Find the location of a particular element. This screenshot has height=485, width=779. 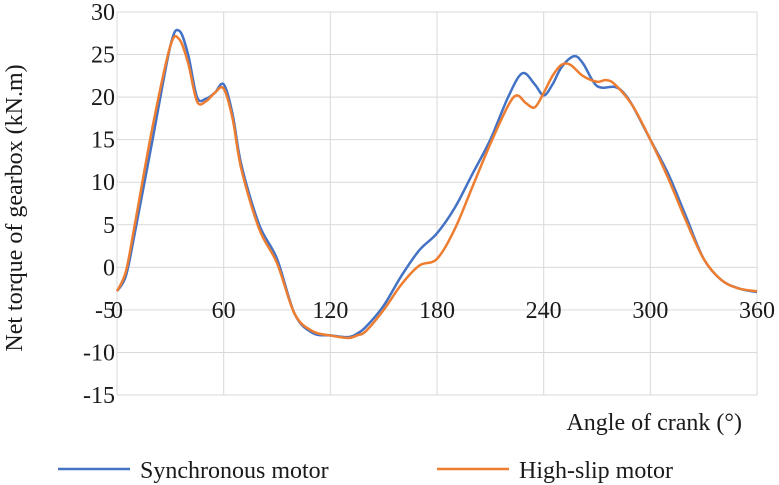

legend-label-synchronous-motor: Synchronous motor is located at coordinates (234, 471).